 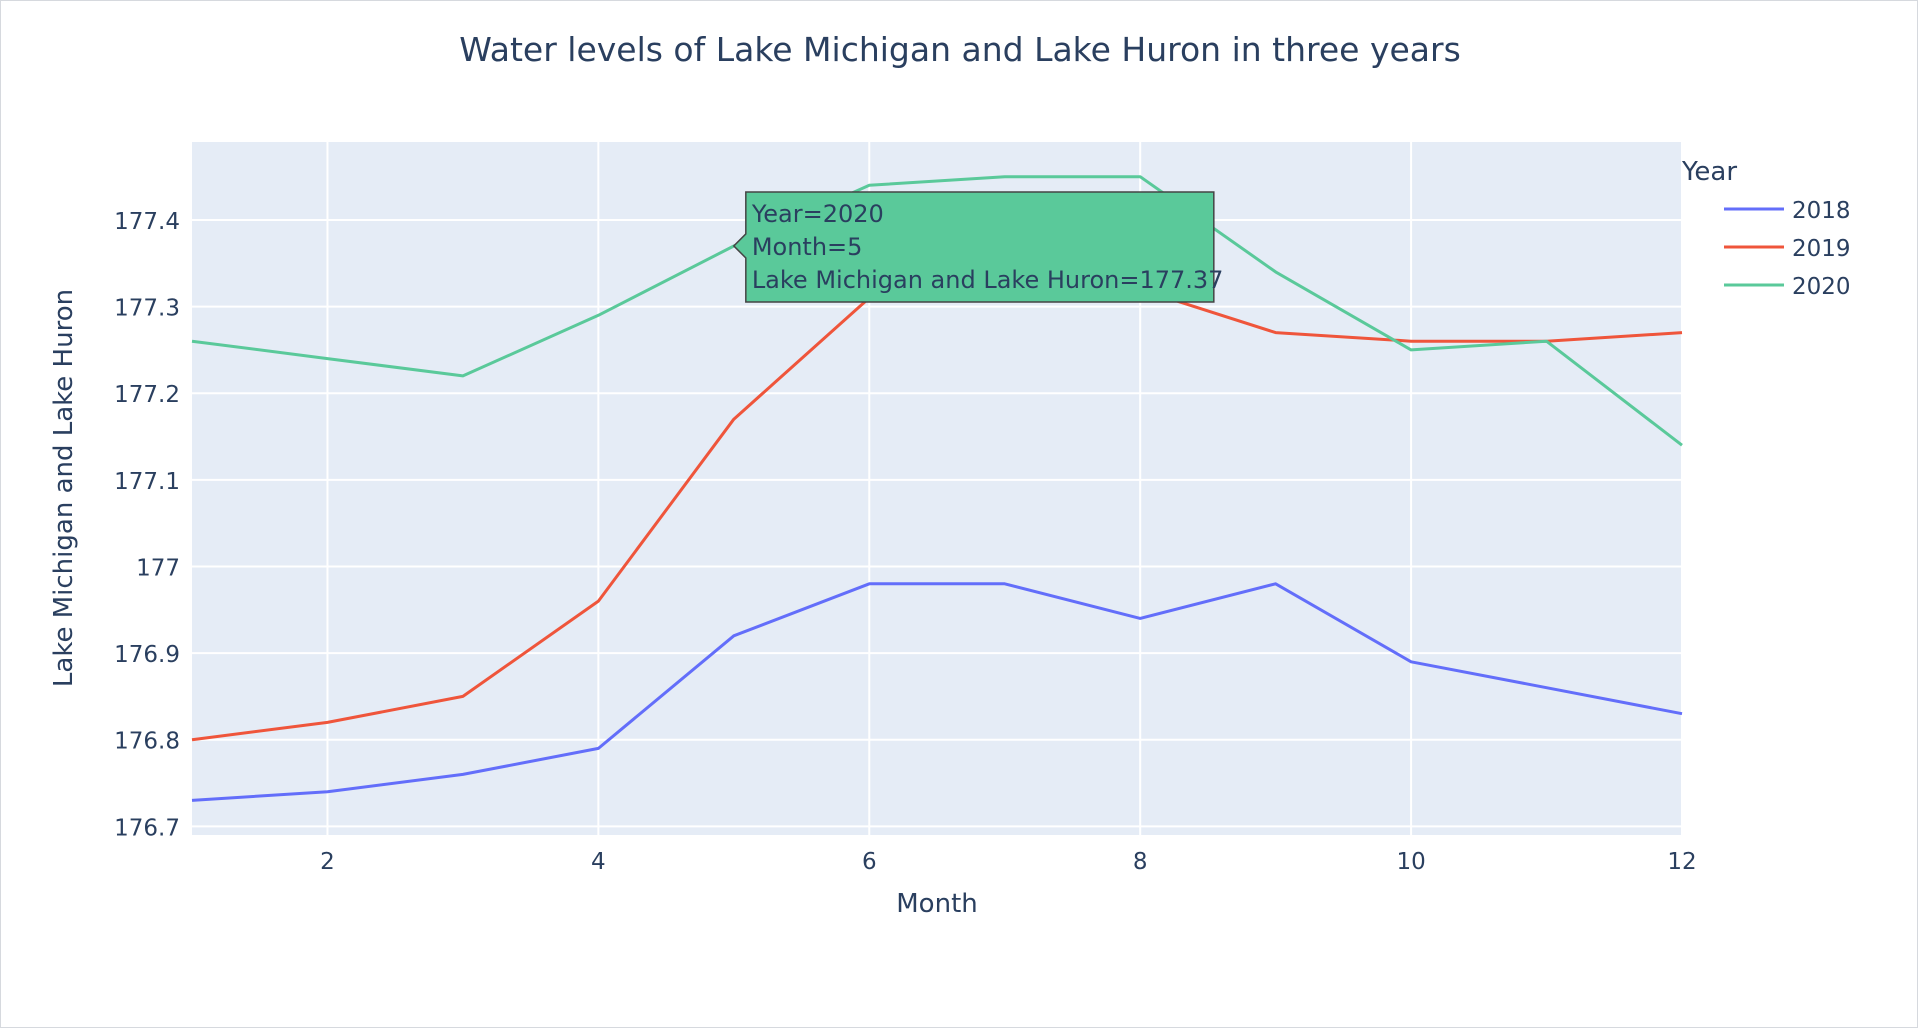 I want to click on y-tick-label: 177, so click(x=158, y=568).